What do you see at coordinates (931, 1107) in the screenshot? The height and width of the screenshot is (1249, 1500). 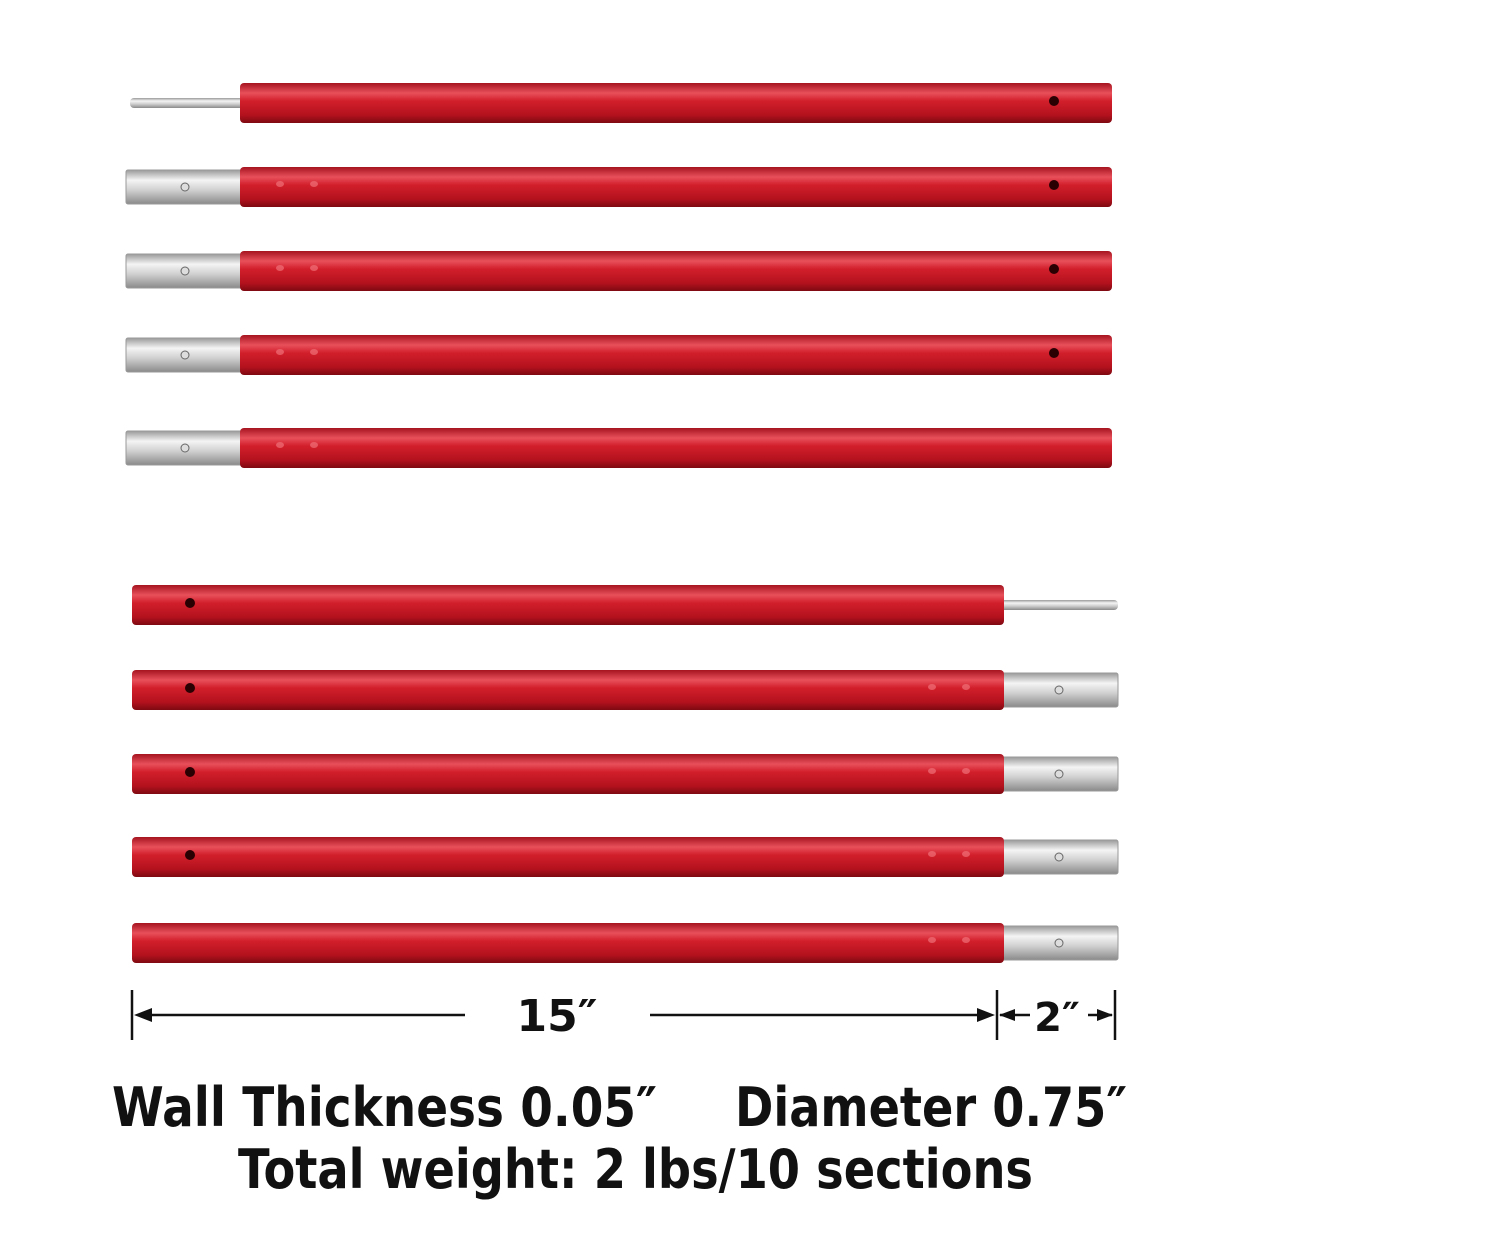 I see `diameter: Diameter 0.75″` at bounding box center [931, 1107].